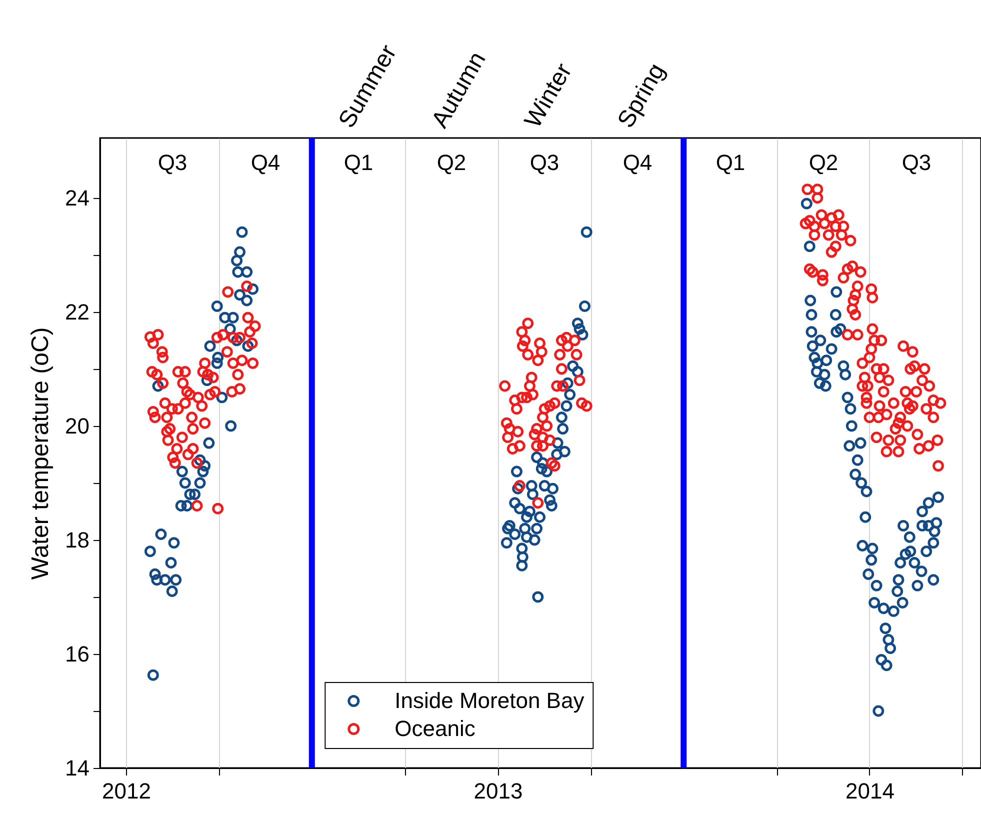 Image resolution: width=981 pixels, height=818 pixels. What do you see at coordinates (126, 791) in the screenshot?
I see `x-tick-label: 2012` at bounding box center [126, 791].